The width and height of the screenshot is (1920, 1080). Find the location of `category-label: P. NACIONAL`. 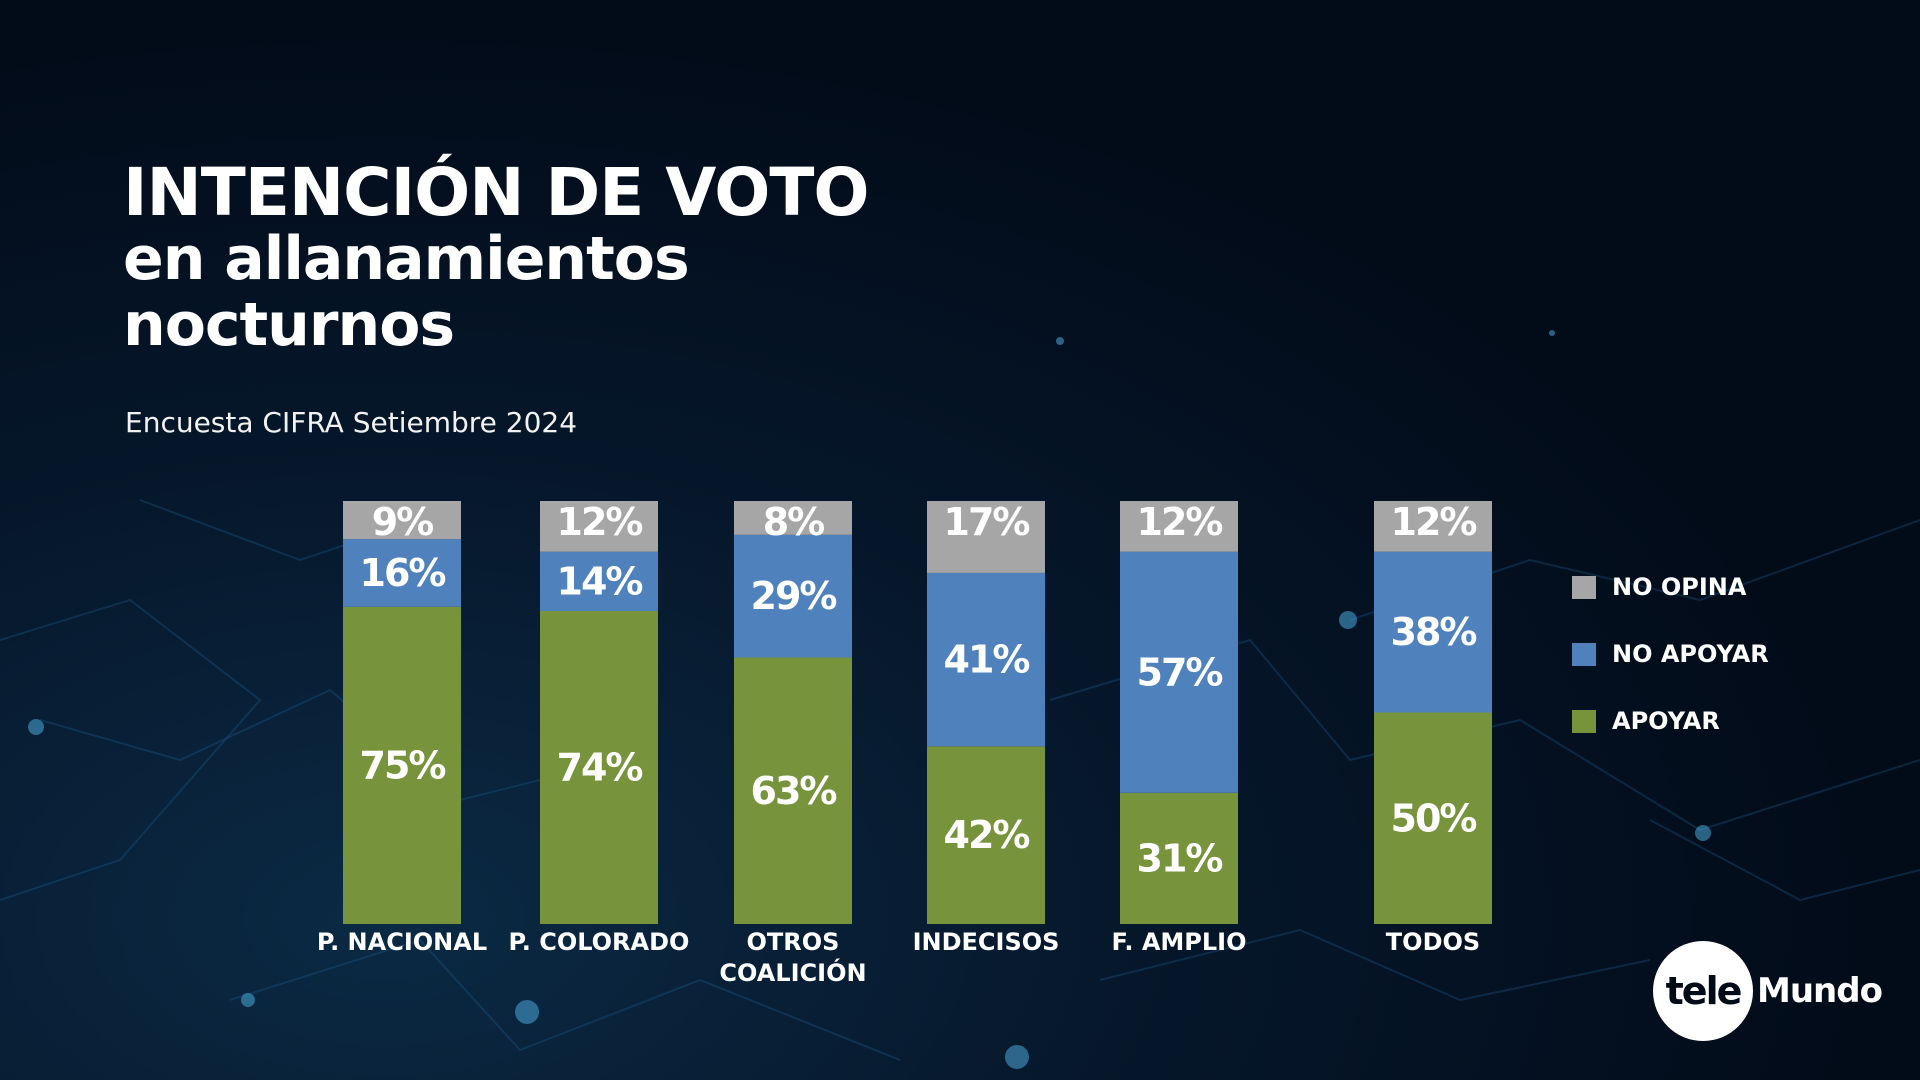

category-label: P. NACIONAL is located at coordinates (402, 942).